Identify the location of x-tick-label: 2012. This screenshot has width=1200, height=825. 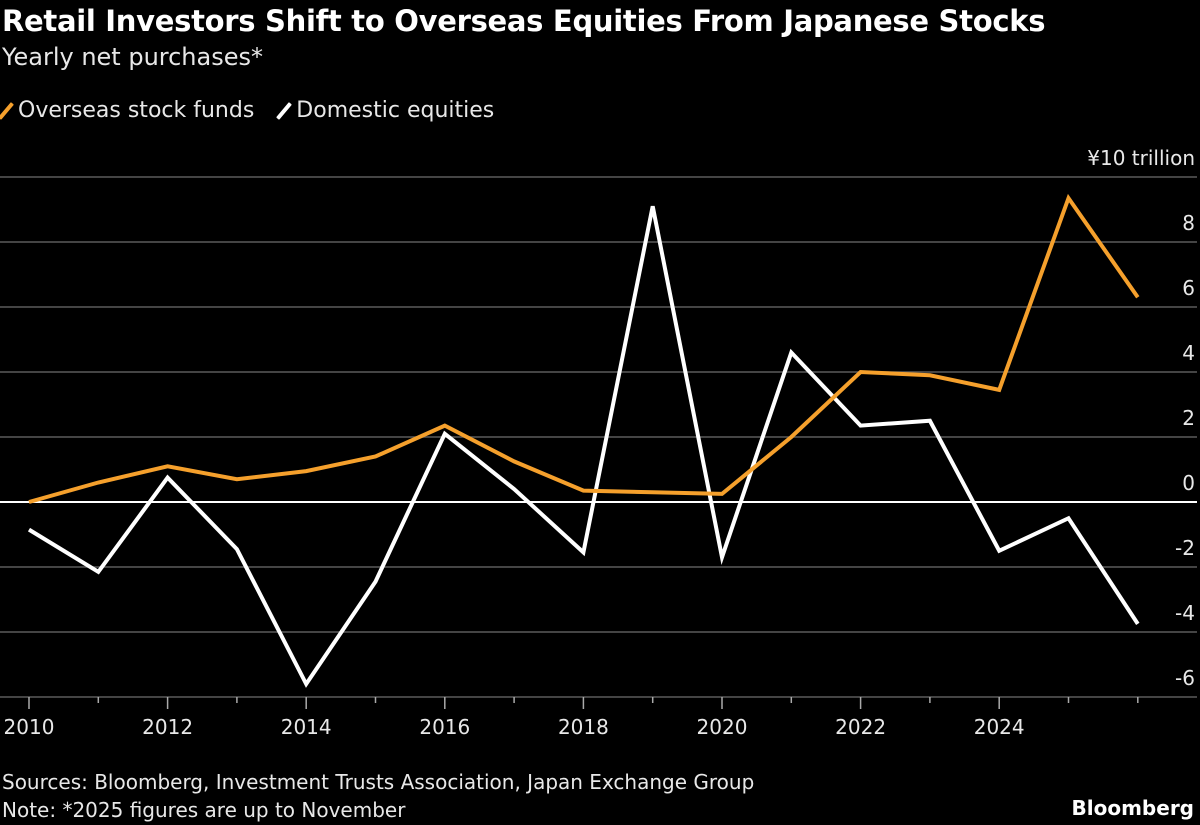
(167, 727).